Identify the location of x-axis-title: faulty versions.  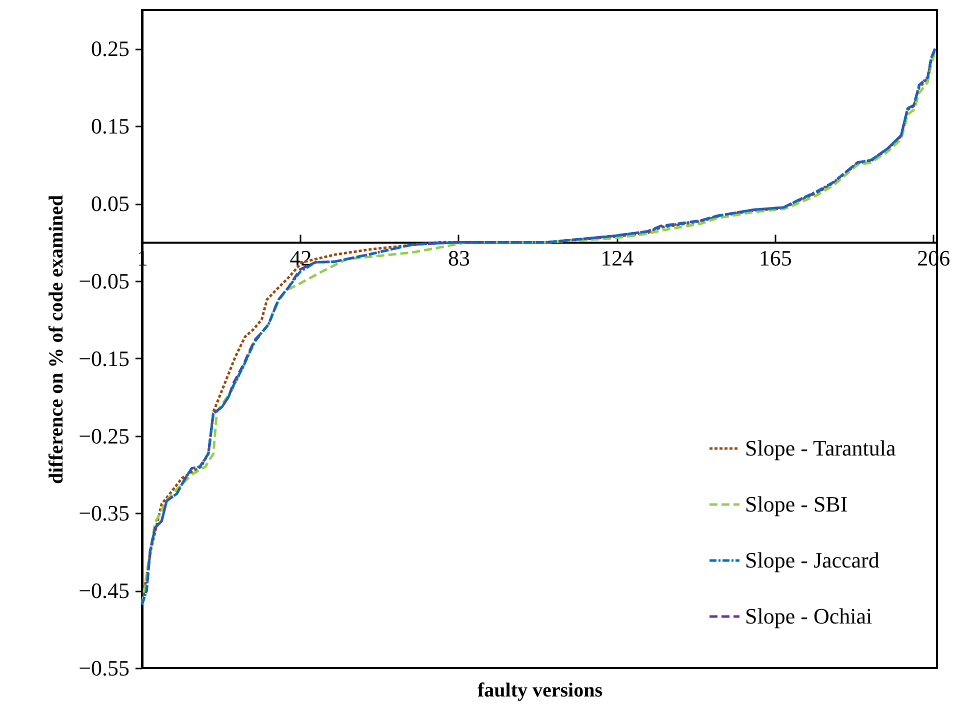
(540, 691).